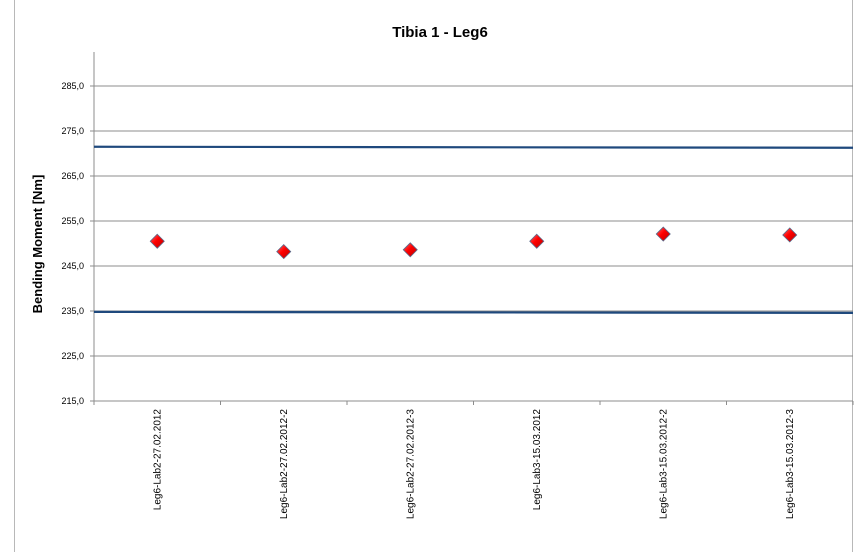  I want to click on y-axis-label: Bending Moment [Nm], so click(37, 244).